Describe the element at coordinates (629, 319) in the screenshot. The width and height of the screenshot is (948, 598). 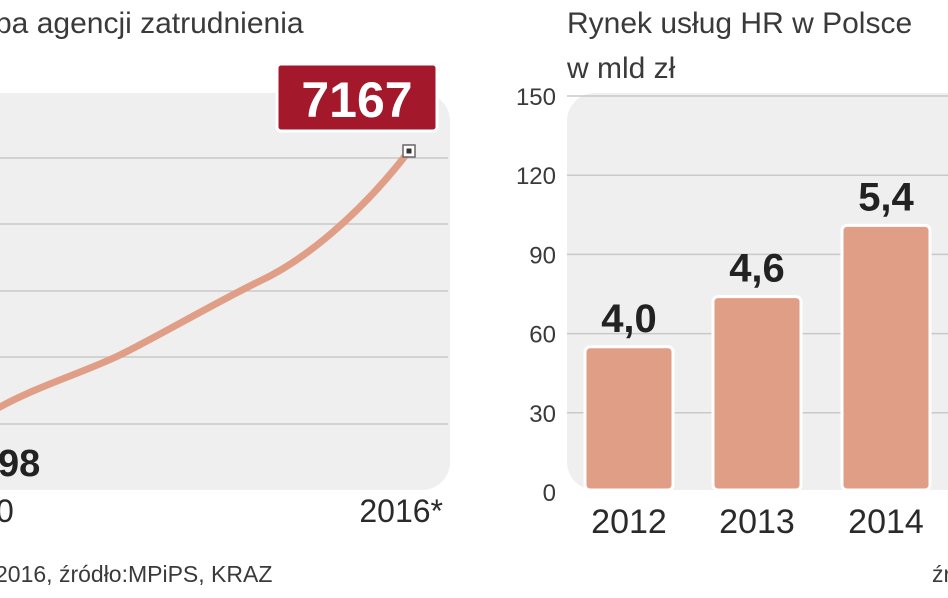
I see `bar-value-label: 4,0` at that location.